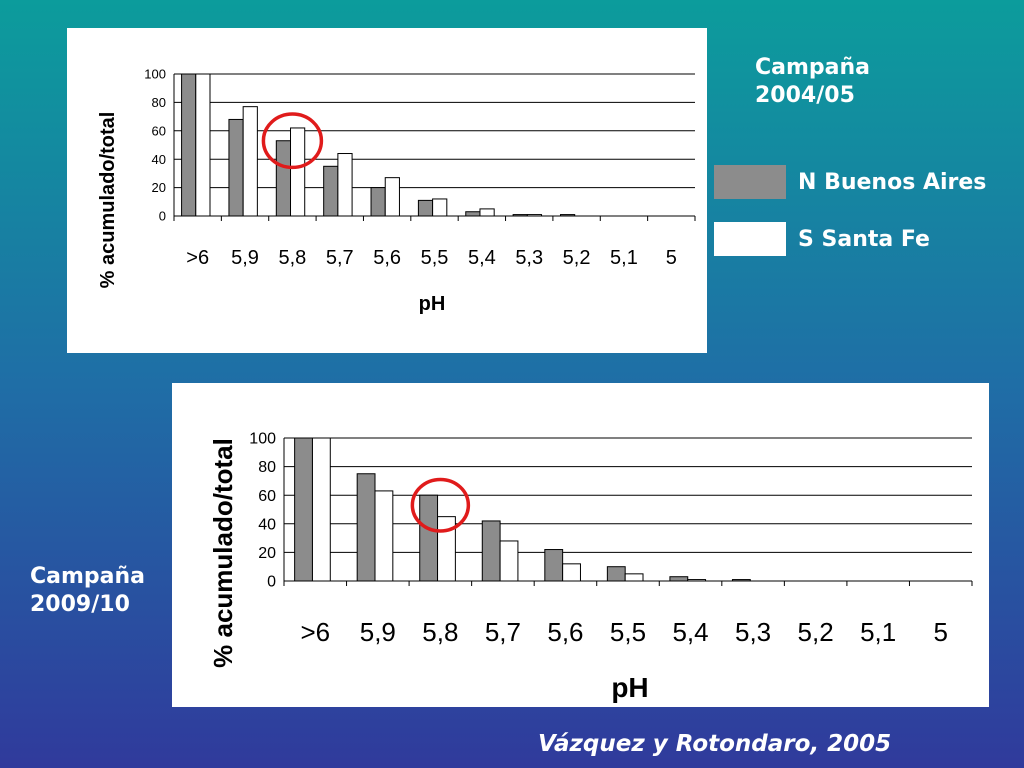  Describe the element at coordinates (892, 182) in the screenshot. I see `legend-label-n-buenos-aires: N Buenos Aires` at that location.